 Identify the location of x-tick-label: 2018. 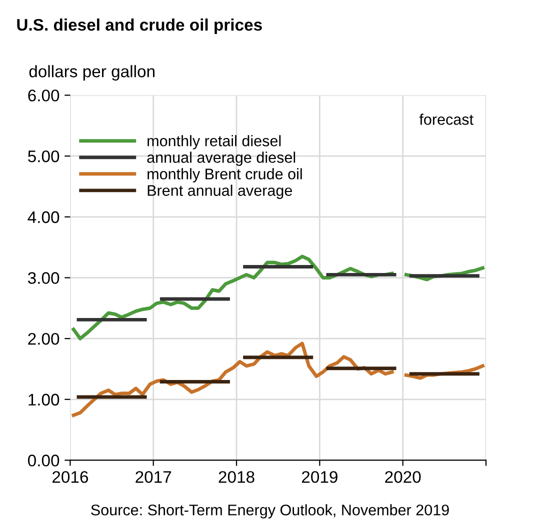
(236, 477).